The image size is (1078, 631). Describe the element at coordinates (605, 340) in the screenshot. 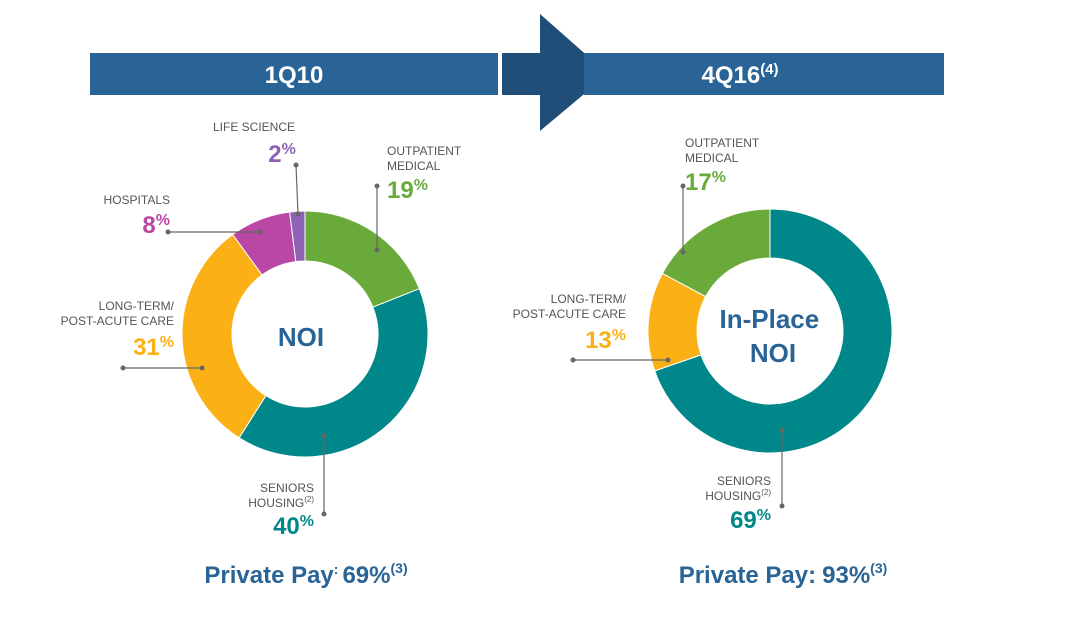

I see `value-ltpac-4q16: 13%` at that location.